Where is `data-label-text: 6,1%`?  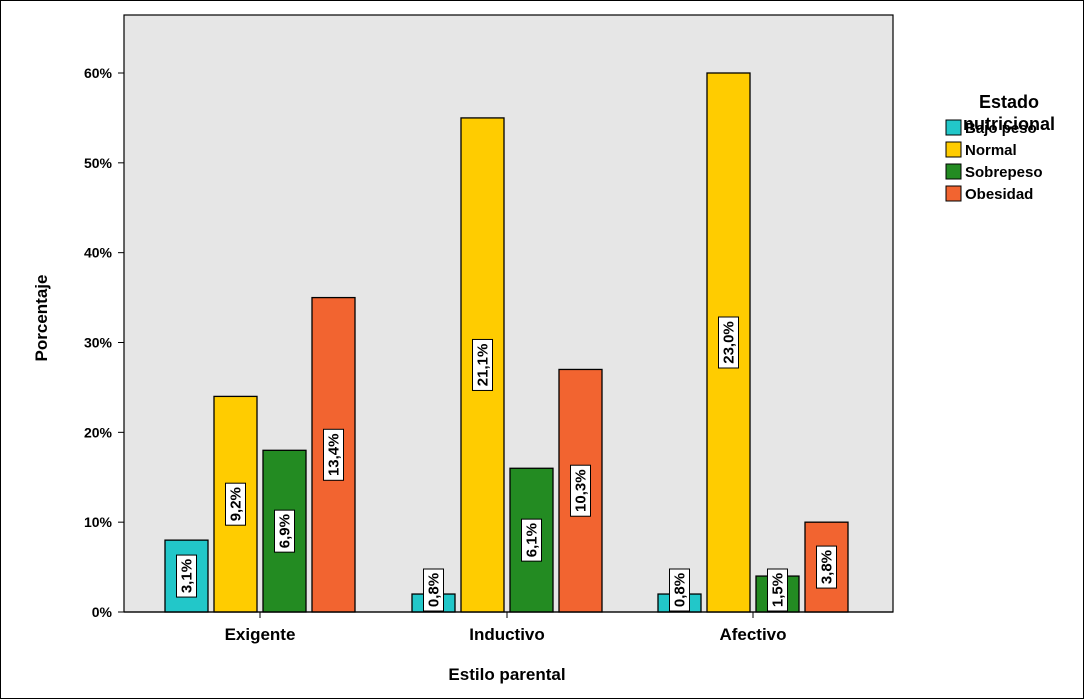 data-label-text: 6,1% is located at coordinates (532, 540).